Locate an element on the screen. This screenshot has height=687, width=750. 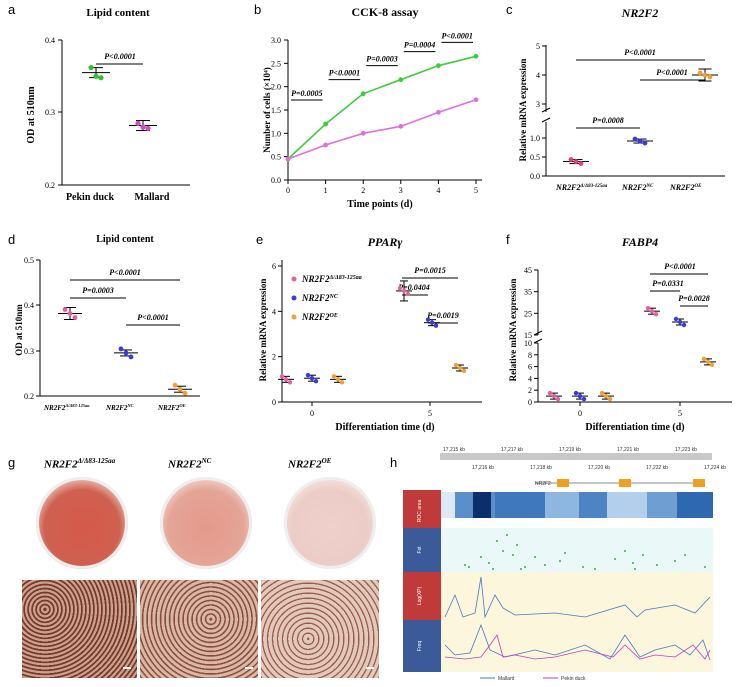
panel-c-categories: NR2F2Δ/Δ83-125aa NR2F2NC NR2F2OE is located at coordinates (628, 187).